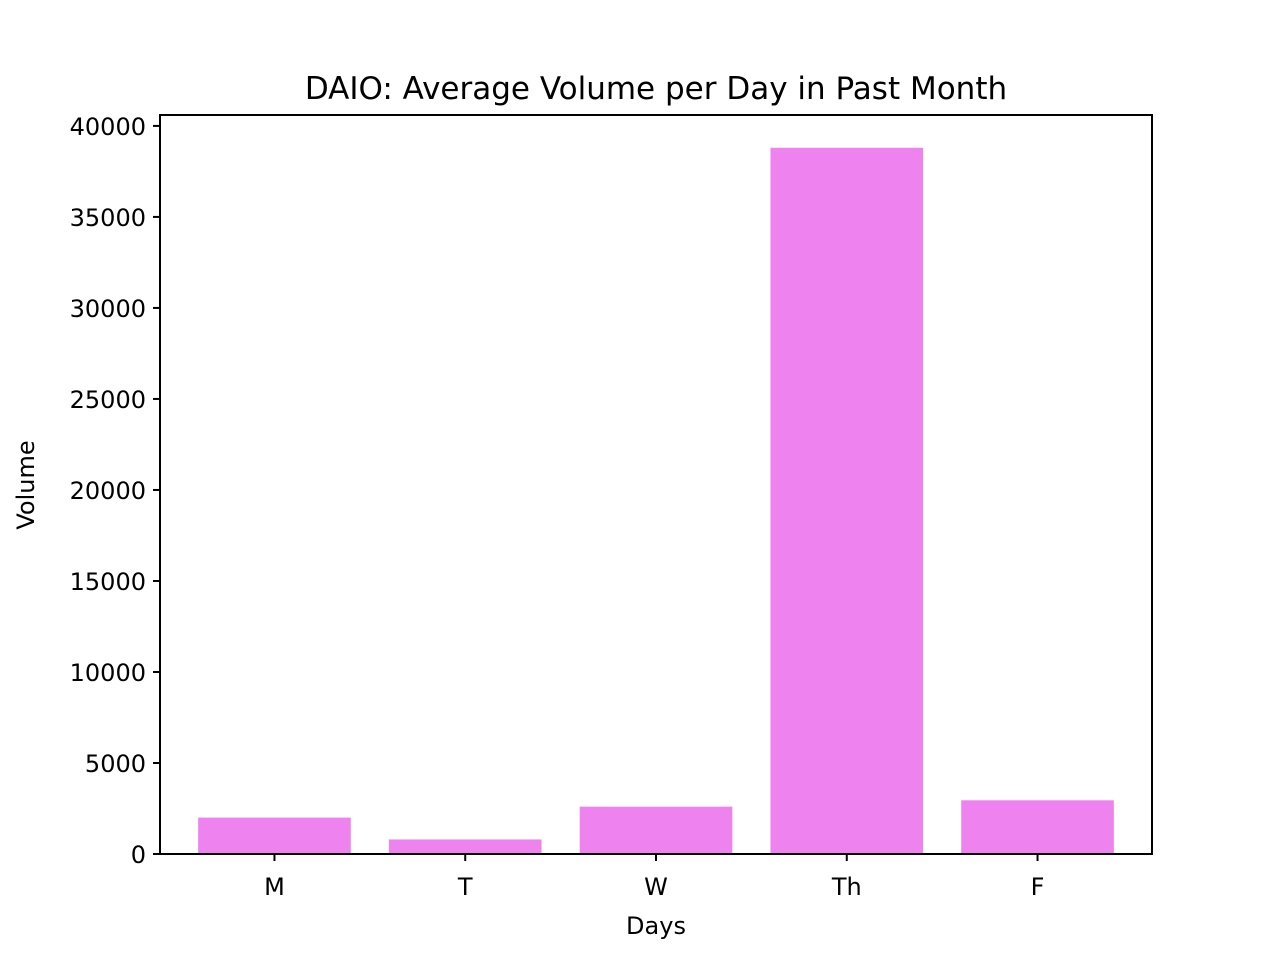 Image resolution: width=1280 pixels, height=960 pixels. What do you see at coordinates (108, 127) in the screenshot?
I see `y-tick-label: 40000` at bounding box center [108, 127].